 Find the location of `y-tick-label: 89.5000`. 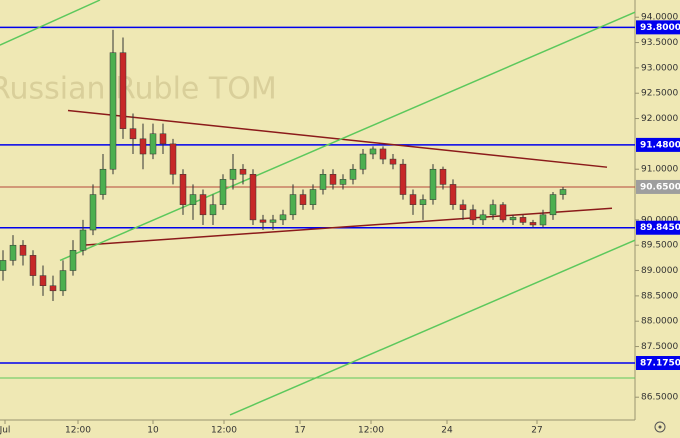

y-tick-label: 89.5000 is located at coordinates (659, 246).